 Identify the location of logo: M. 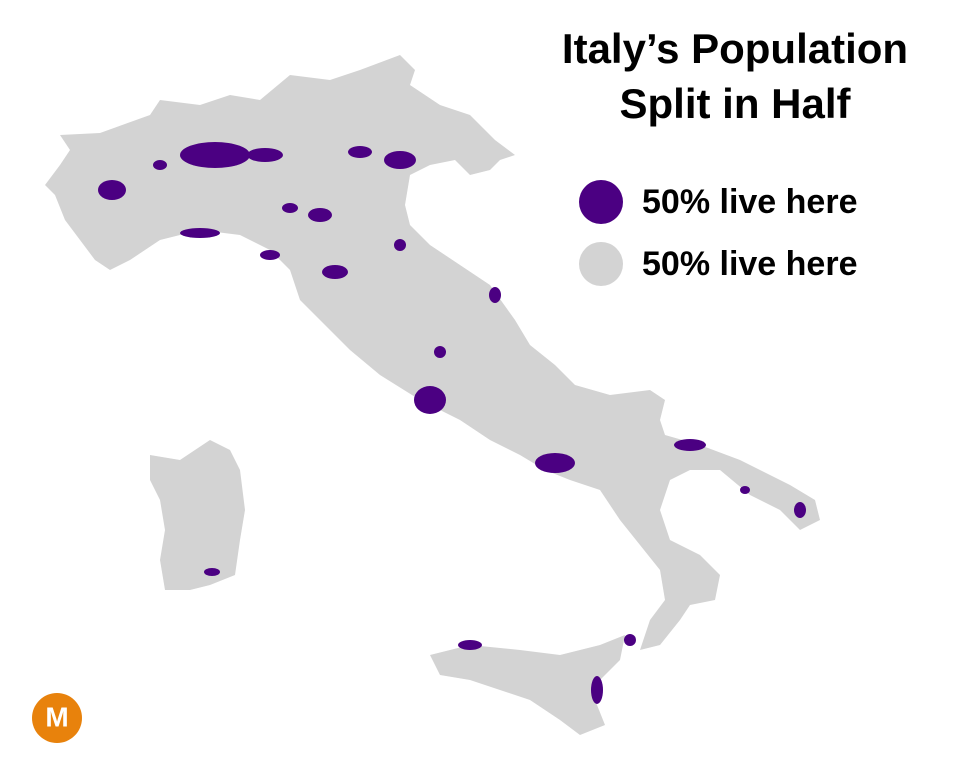
(57, 718).